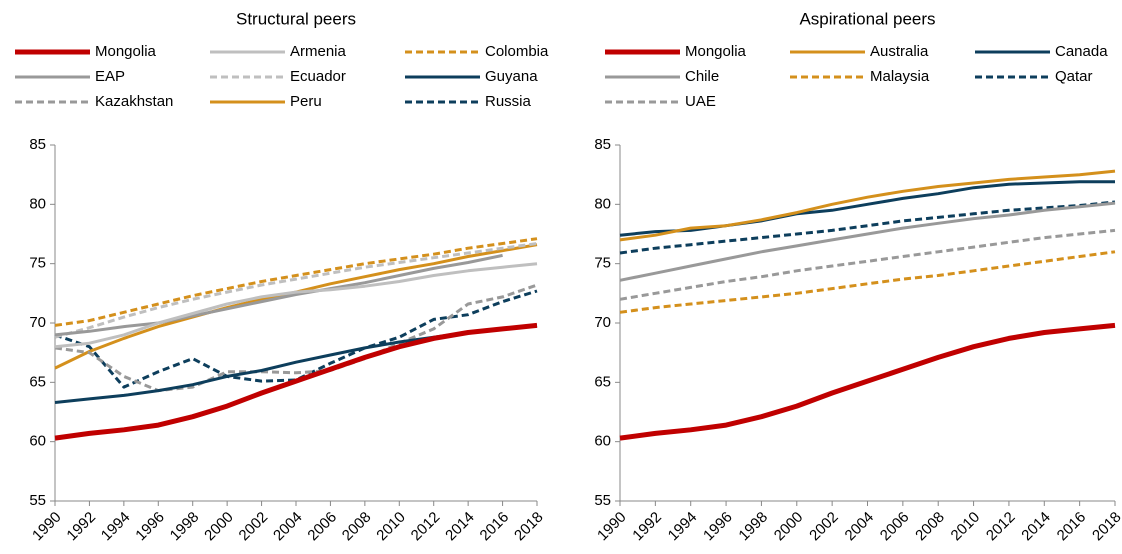  What do you see at coordinates (296, 18) in the screenshot?
I see `chart-title: Structural peers` at bounding box center [296, 18].